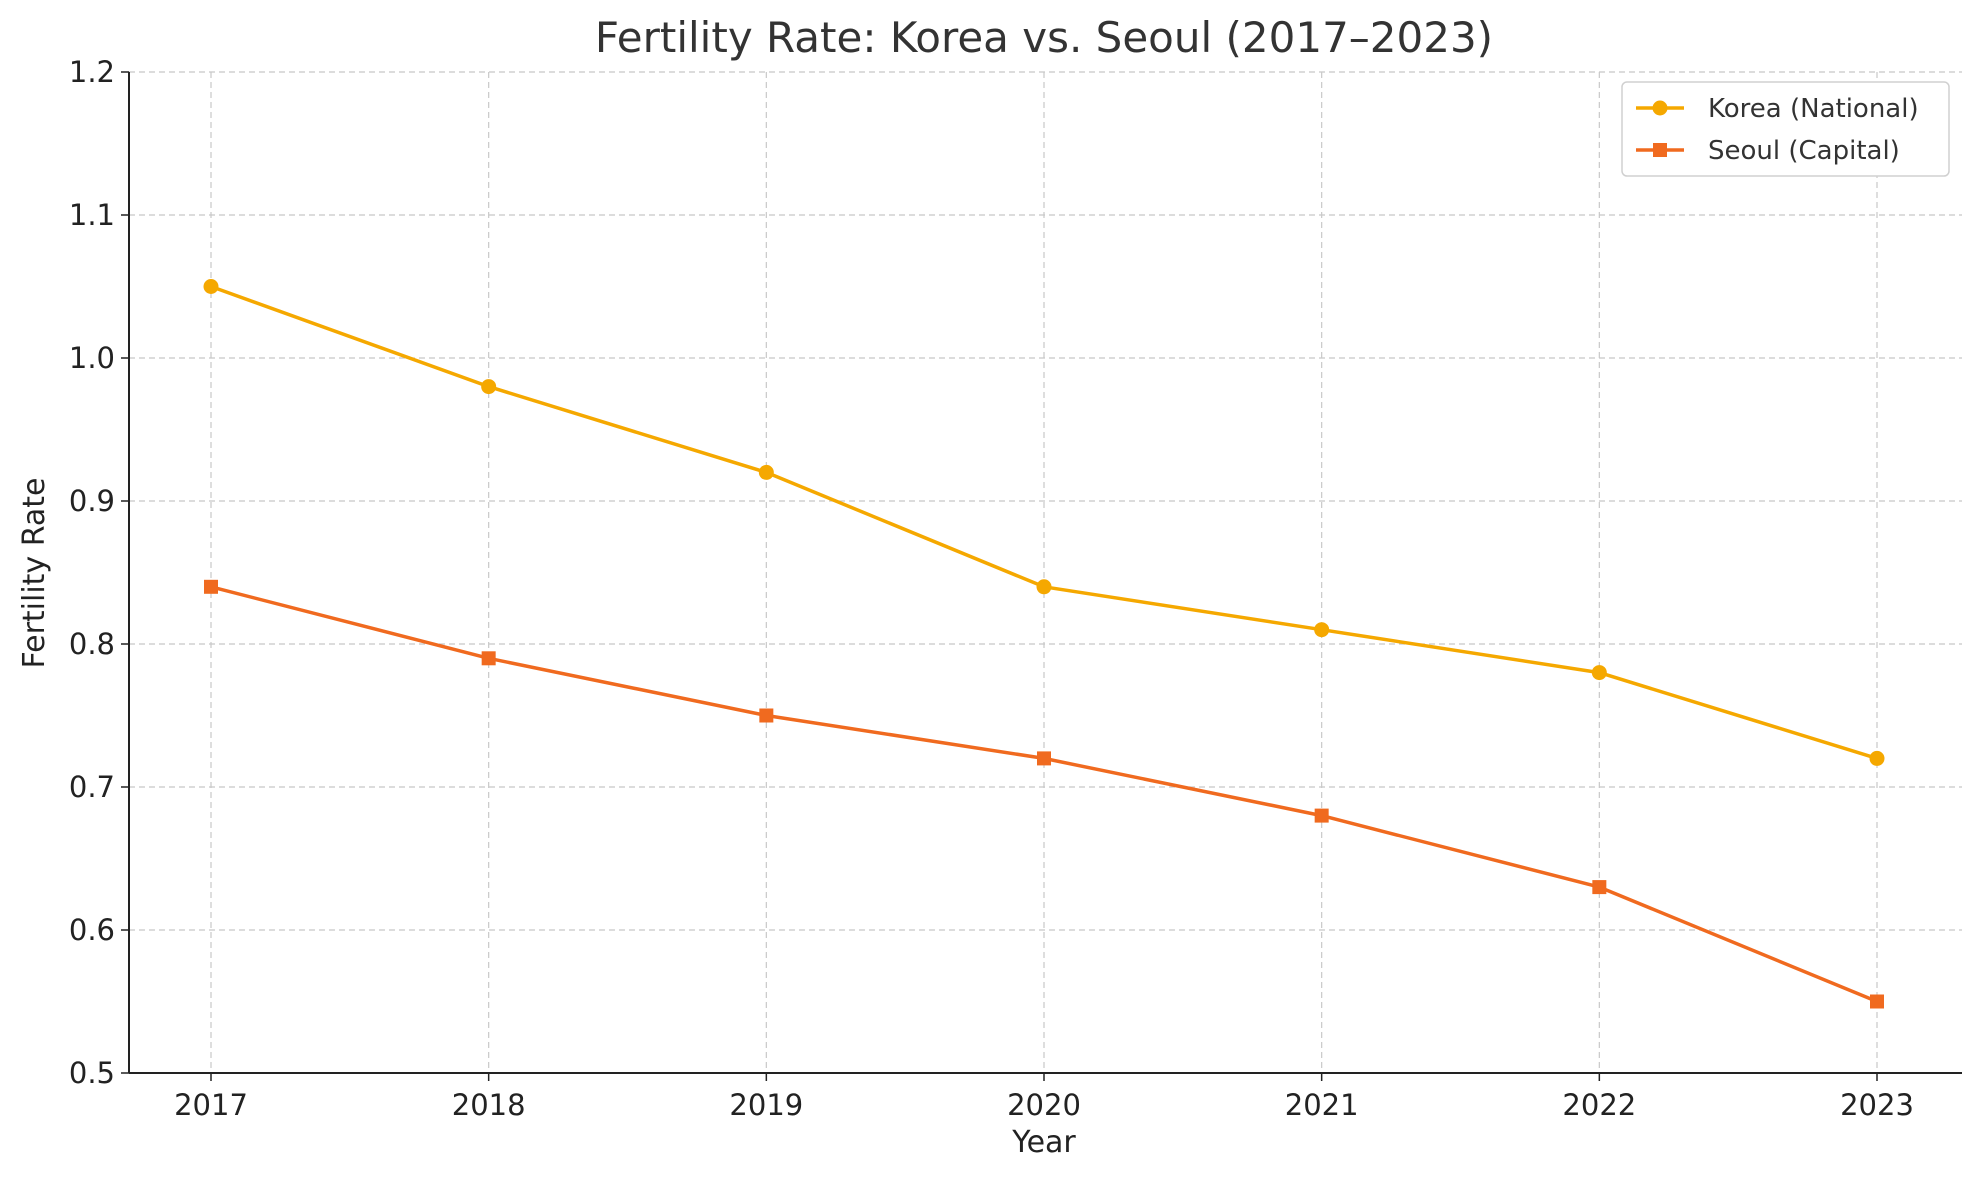 The width and height of the screenshot is (1980, 1180). I want to click on y-tick-label: 0.8, so click(92, 644).